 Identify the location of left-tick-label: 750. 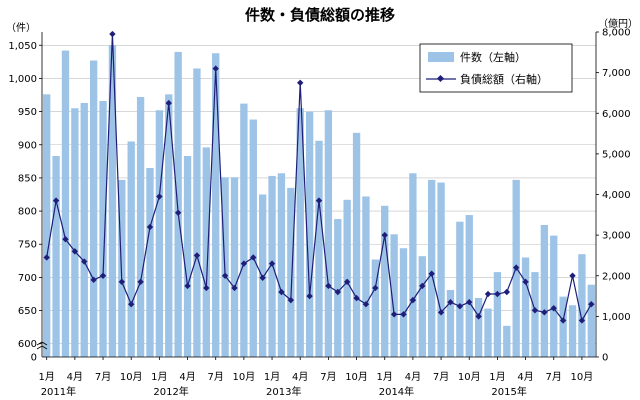
(27, 245).